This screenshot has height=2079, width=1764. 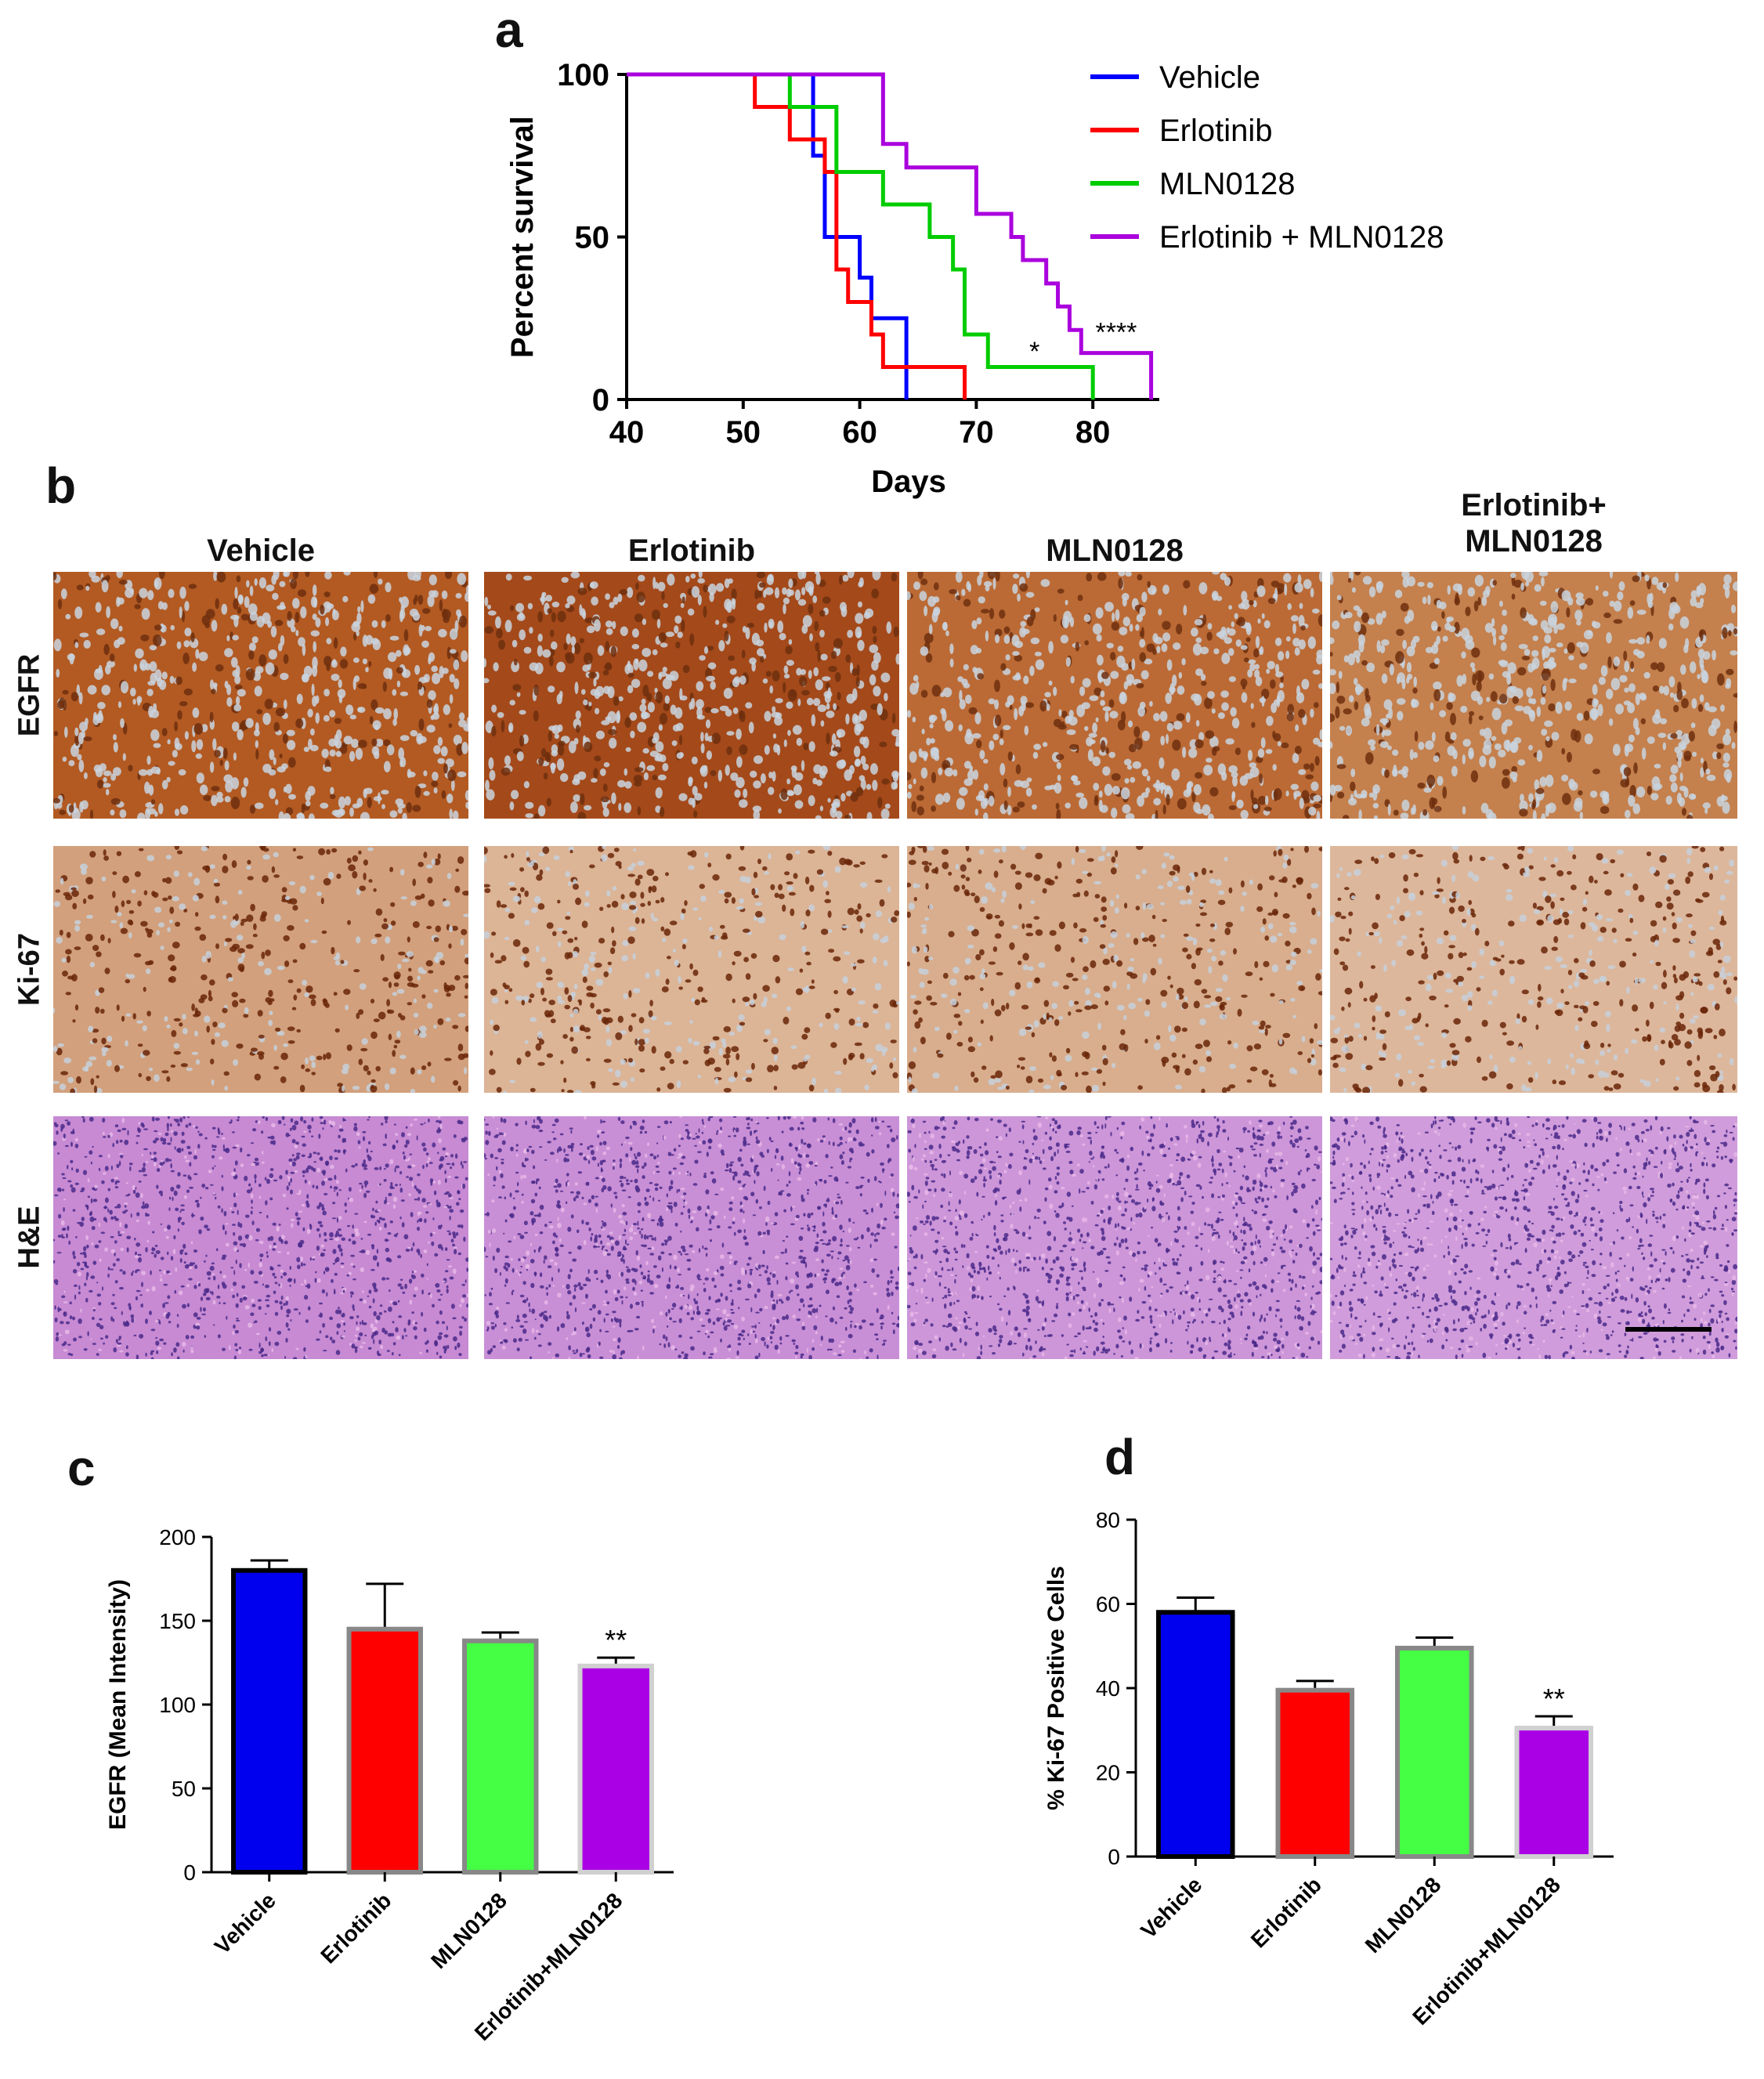 I want to click on column-header: MLN0128, so click(x=1114, y=551).